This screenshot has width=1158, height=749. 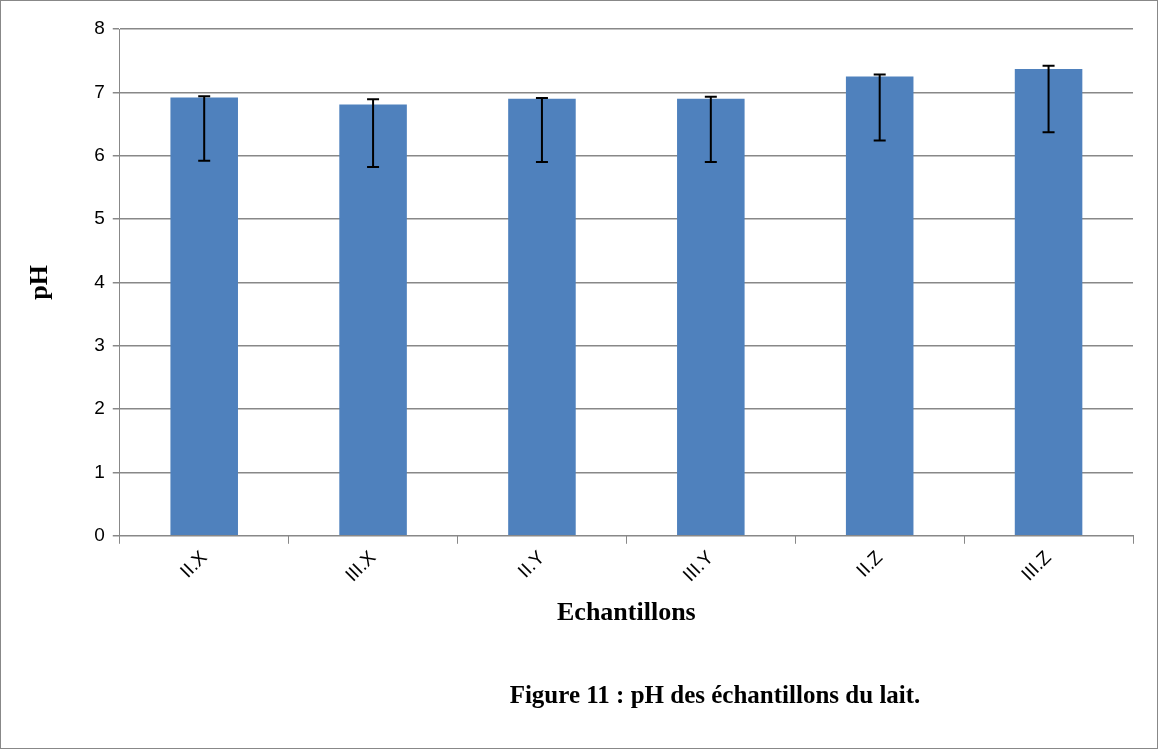 What do you see at coordinates (626, 612) in the screenshot?
I see `x-axis-title: Echantillons` at bounding box center [626, 612].